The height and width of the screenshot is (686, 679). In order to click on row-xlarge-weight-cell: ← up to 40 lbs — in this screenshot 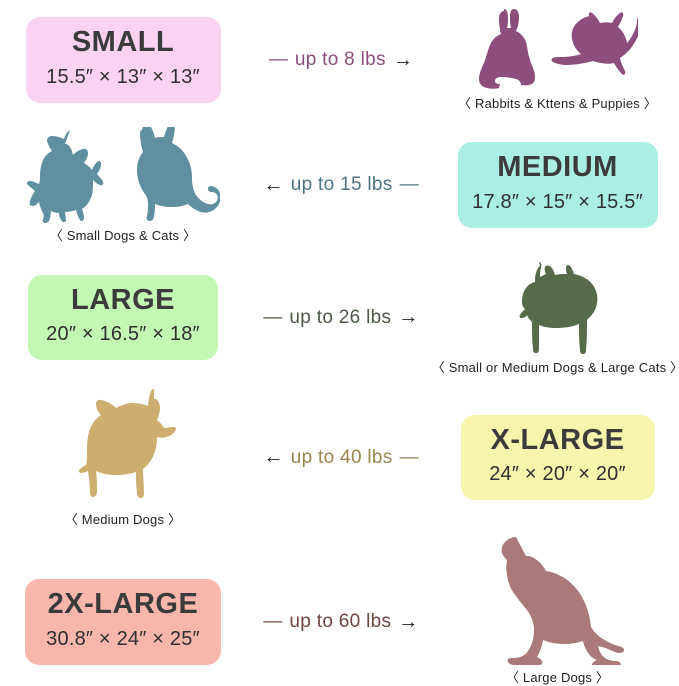, I will do `click(341, 457)`.